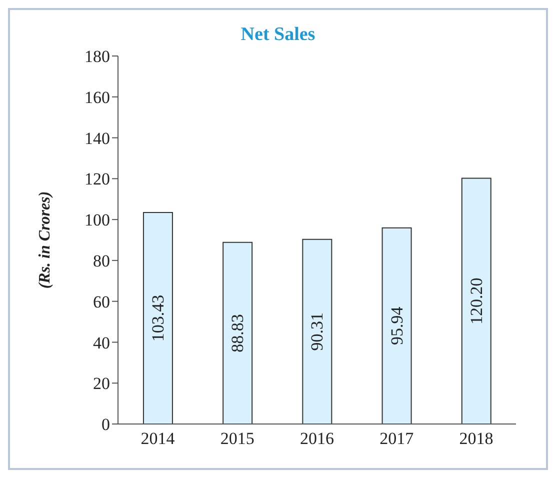 Image resolution: width=560 pixels, height=480 pixels. I want to click on y-tick-label: 60, so click(101, 302).